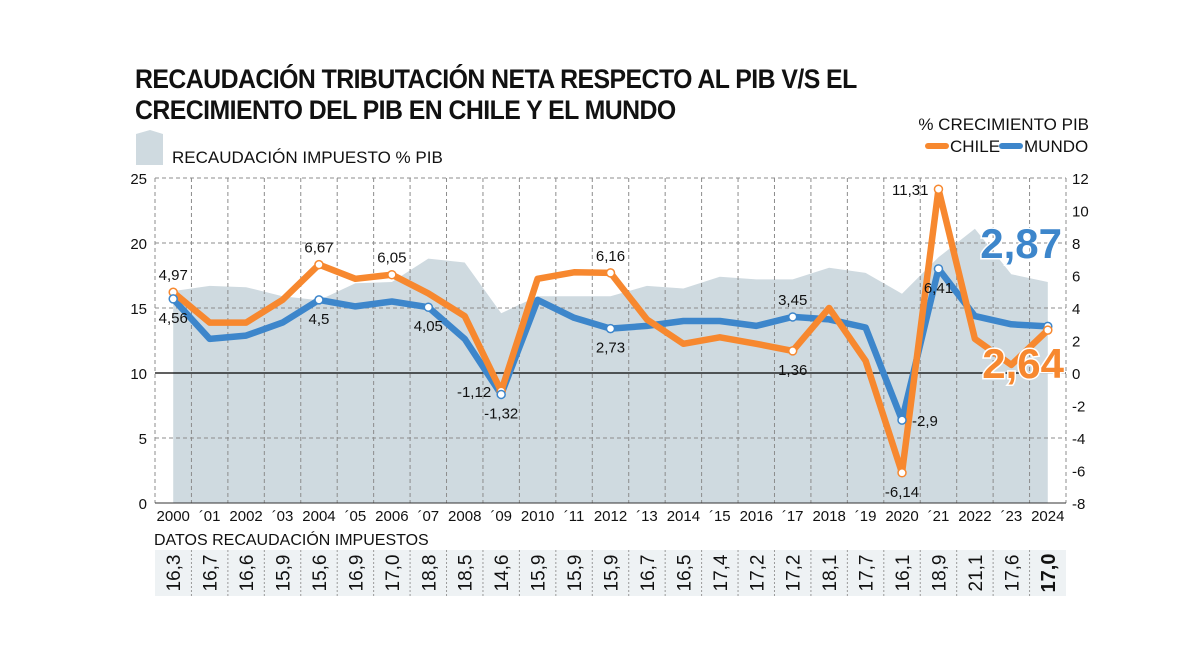 This screenshot has height=655, width=1200. Describe the element at coordinates (975, 146) in the screenshot. I see `chile-legend-label: CHILE` at that location.